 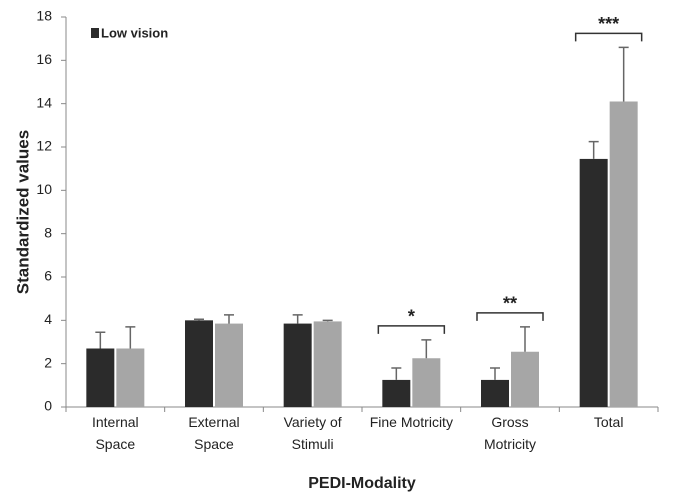 What do you see at coordinates (44, 102) in the screenshot?
I see `y-tick-label: 14` at bounding box center [44, 102].